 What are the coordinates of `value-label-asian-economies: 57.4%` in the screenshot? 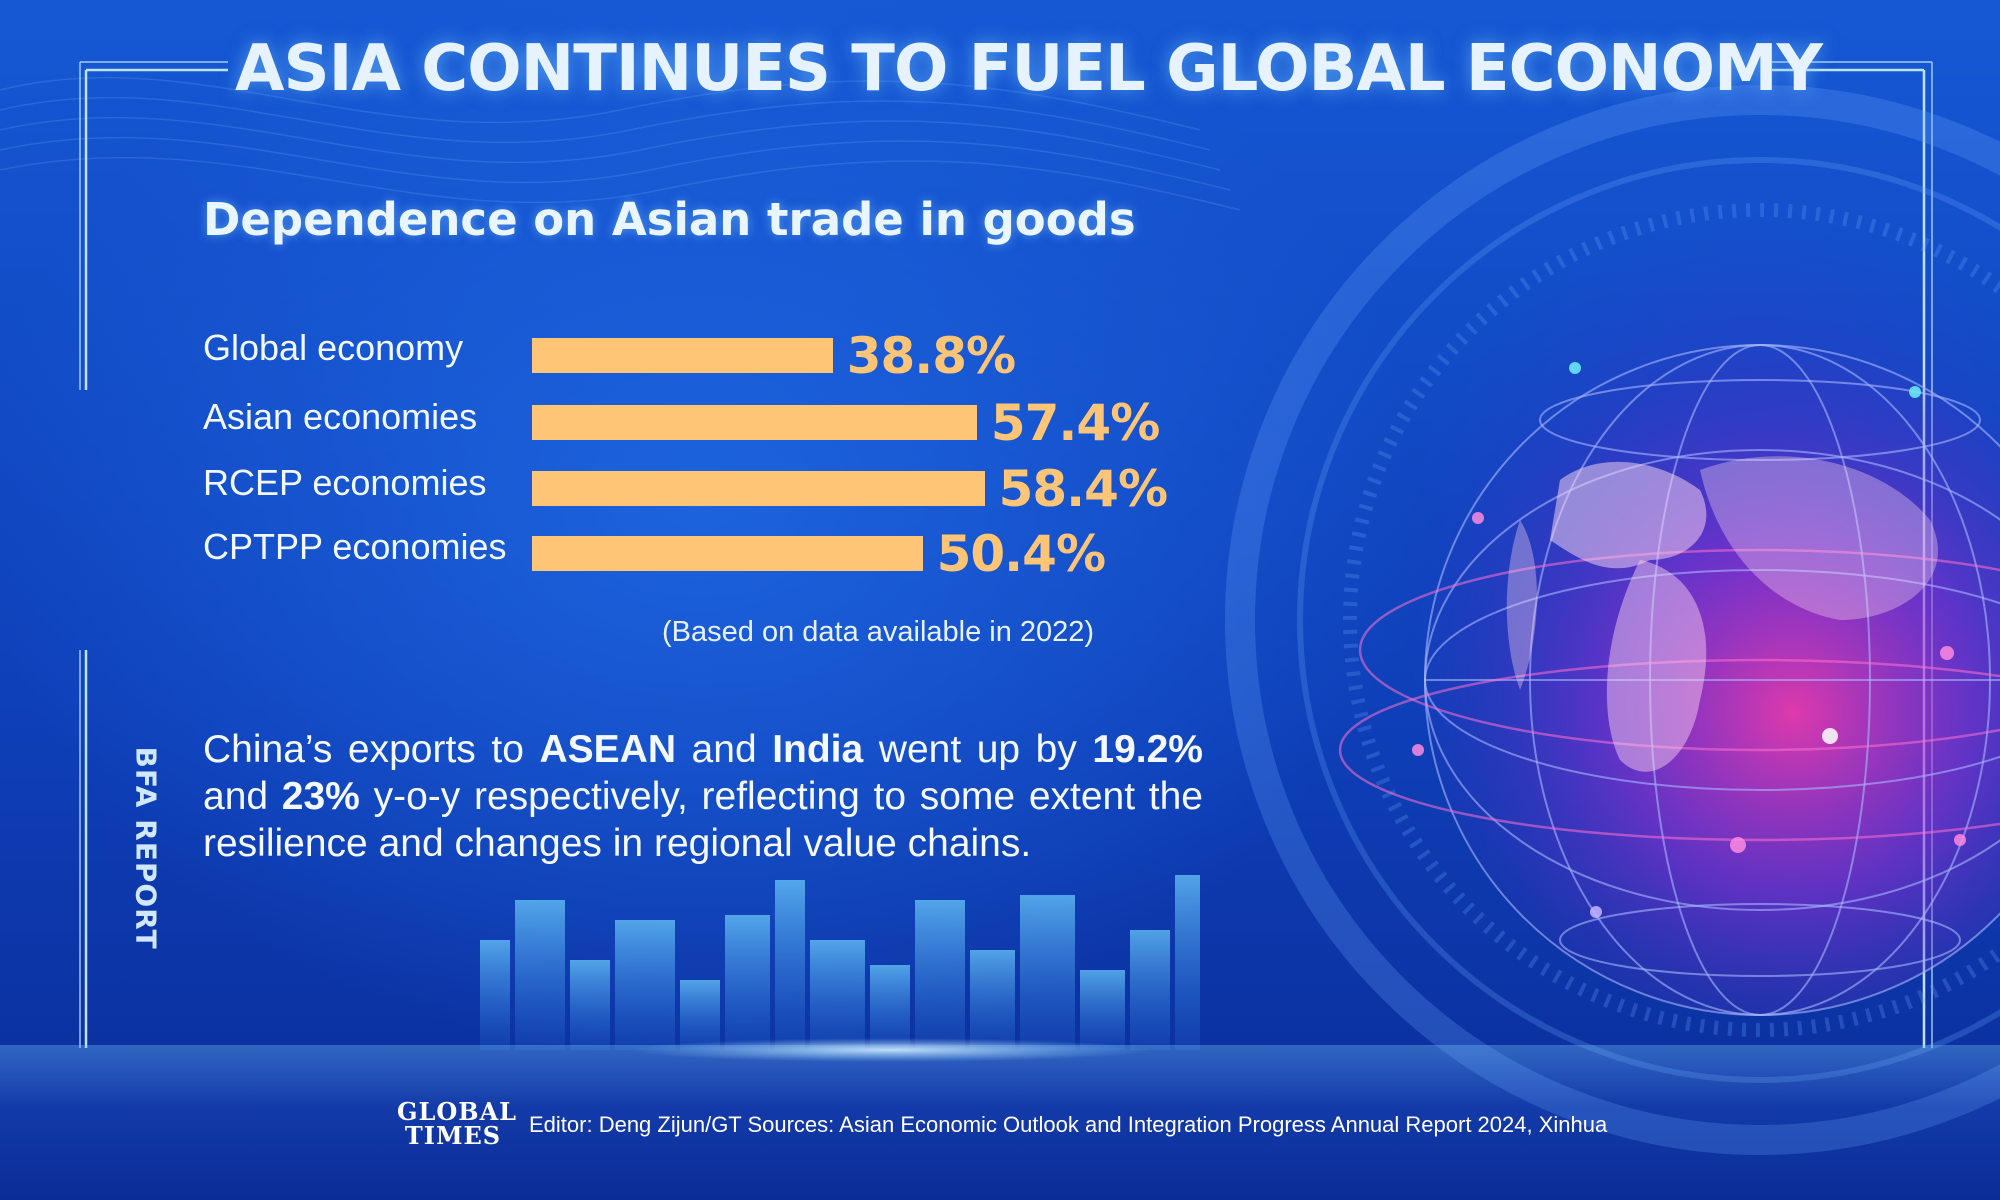 It's located at (1075, 423).